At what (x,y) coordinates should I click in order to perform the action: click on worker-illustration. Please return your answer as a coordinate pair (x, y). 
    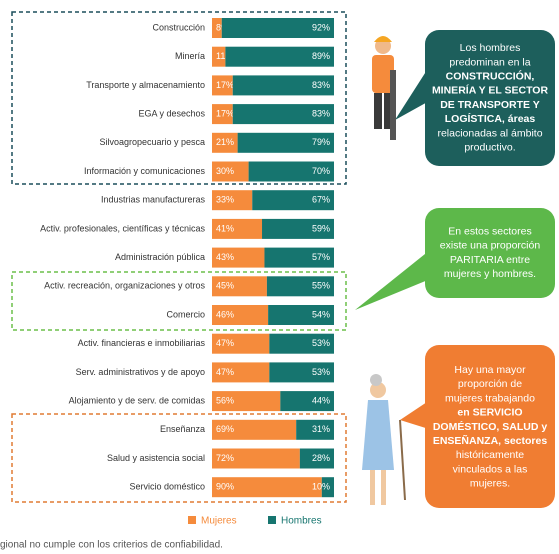
    Looking at the image, I should click on (384, 88).